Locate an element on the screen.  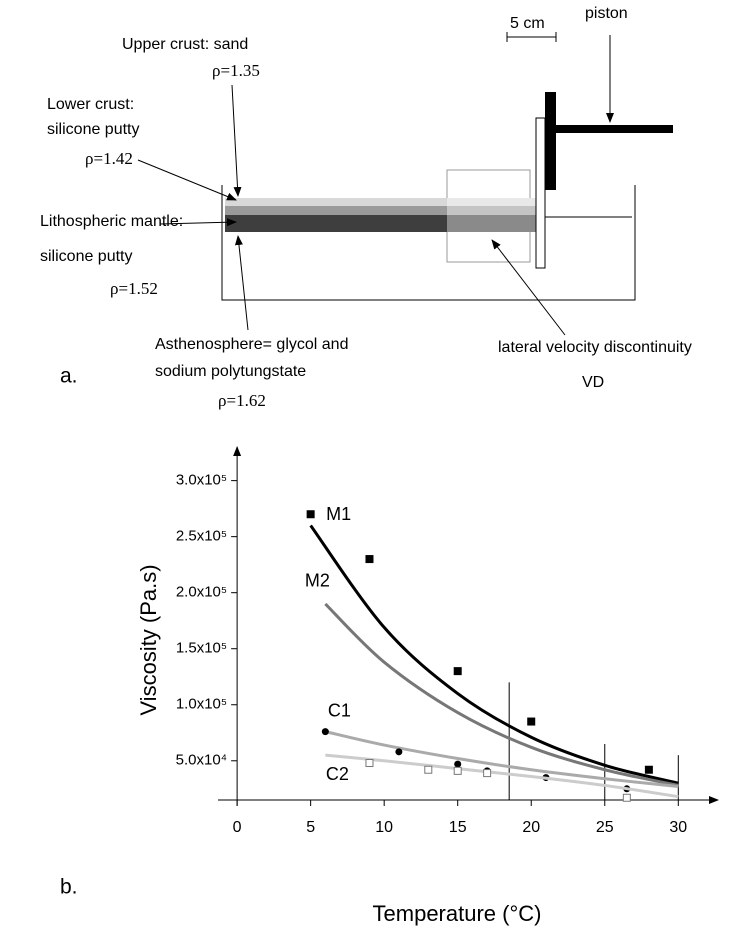
label: Asthenosphere= glycol and is located at coordinates (251, 344).